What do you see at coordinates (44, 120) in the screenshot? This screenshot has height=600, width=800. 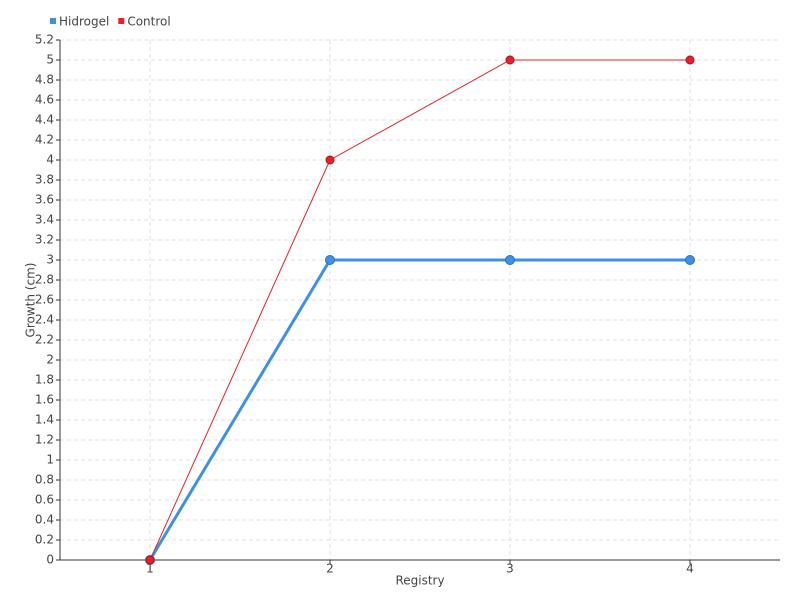 I see `y-tick-label: 4.4` at bounding box center [44, 120].